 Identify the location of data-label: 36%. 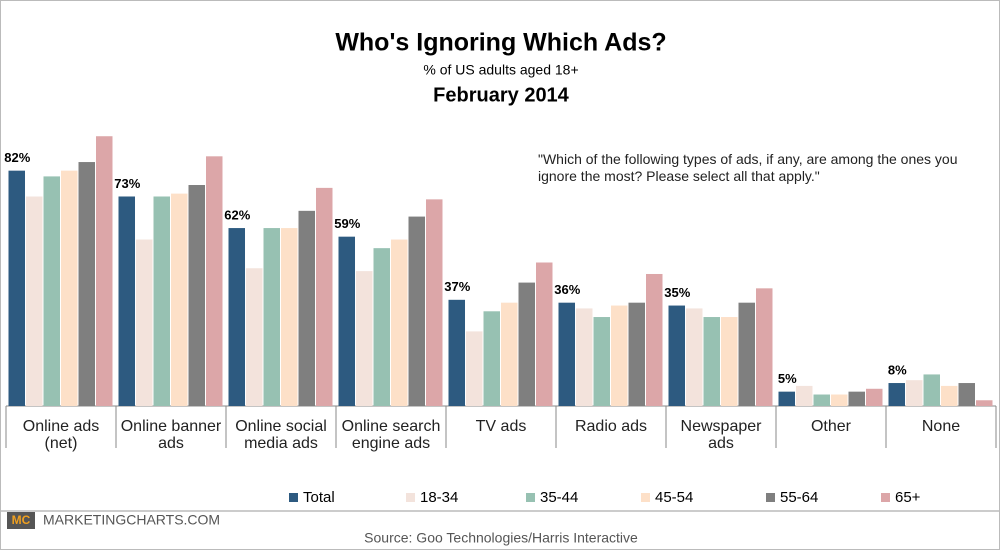
(567, 289).